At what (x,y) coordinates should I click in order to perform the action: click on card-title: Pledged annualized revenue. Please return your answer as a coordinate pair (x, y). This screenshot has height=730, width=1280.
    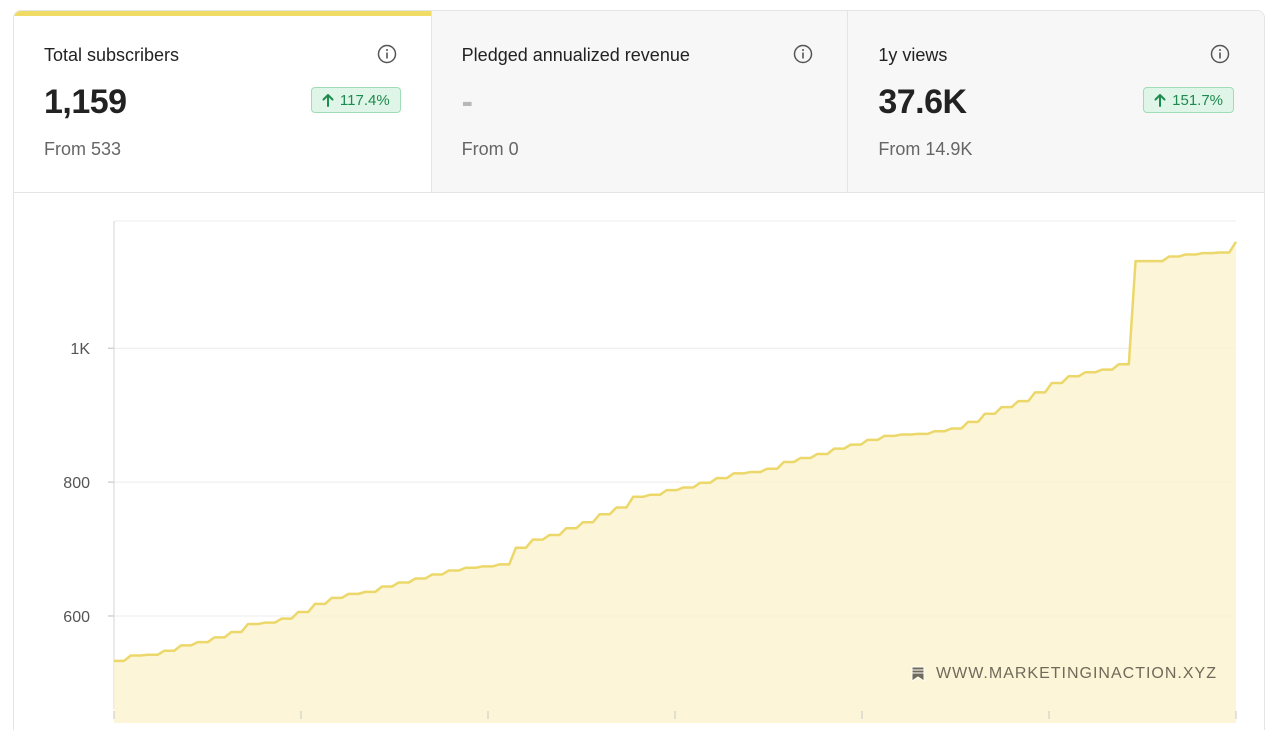
    Looking at the image, I should click on (575, 55).